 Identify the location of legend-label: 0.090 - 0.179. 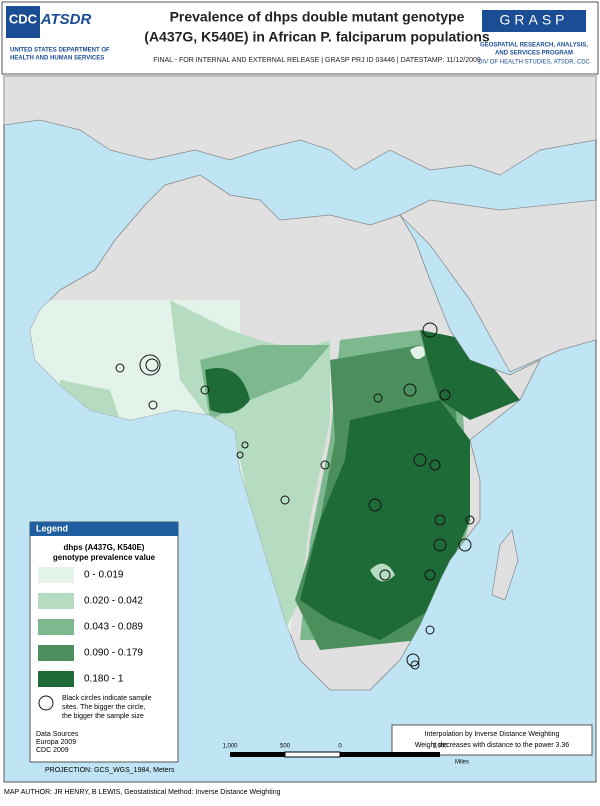
(113, 653).